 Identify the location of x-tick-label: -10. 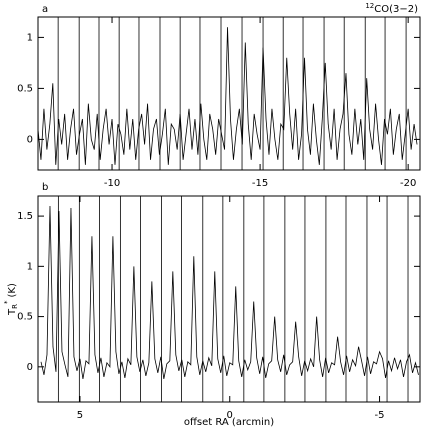
(112, 183).